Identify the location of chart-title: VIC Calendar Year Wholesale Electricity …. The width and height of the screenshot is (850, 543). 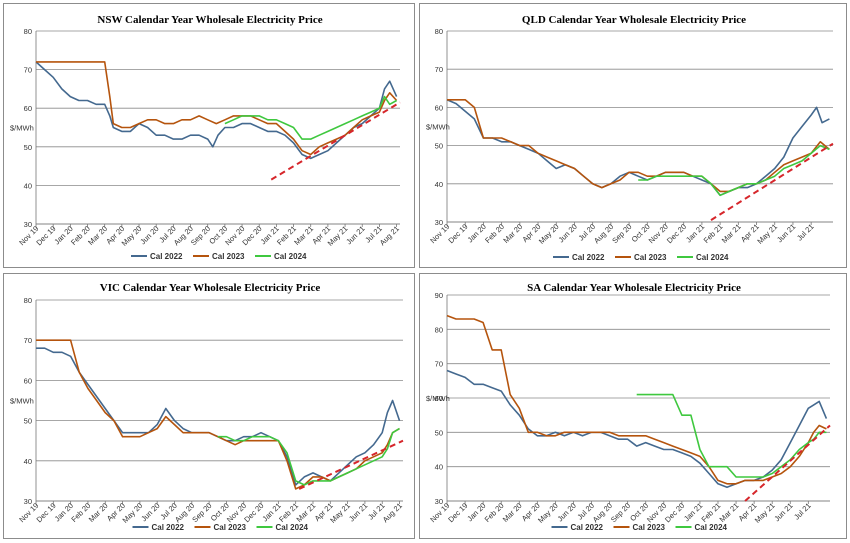
(210, 288).